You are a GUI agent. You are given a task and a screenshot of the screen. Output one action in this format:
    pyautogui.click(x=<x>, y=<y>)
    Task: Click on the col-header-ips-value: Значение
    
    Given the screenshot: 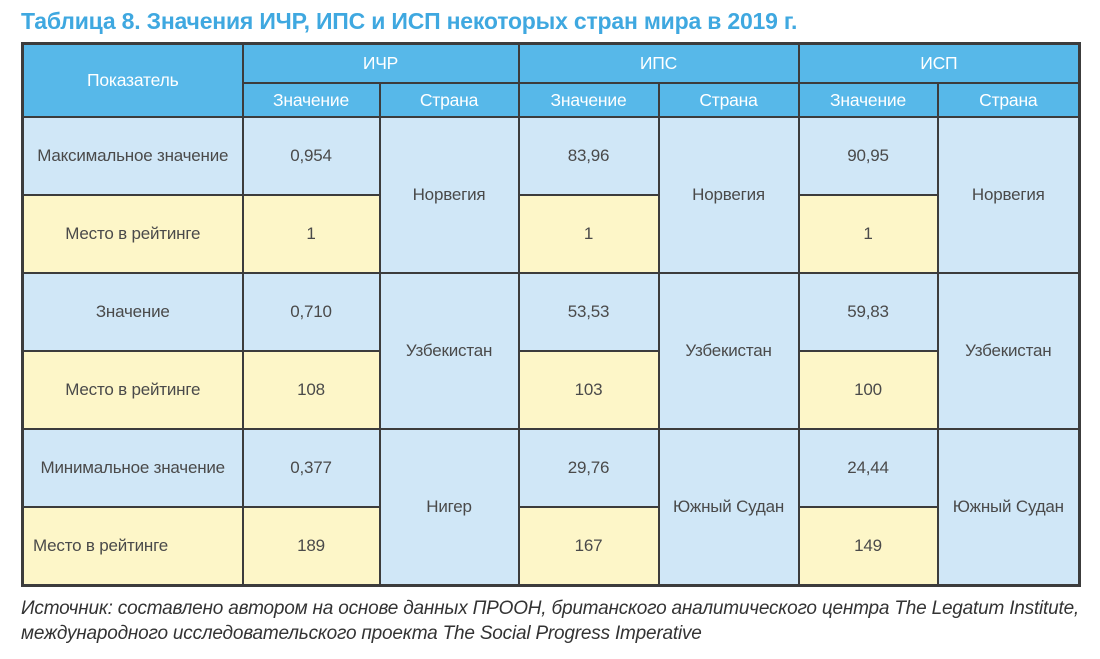 What is the action you would take?
    pyautogui.click(x=588, y=100)
    